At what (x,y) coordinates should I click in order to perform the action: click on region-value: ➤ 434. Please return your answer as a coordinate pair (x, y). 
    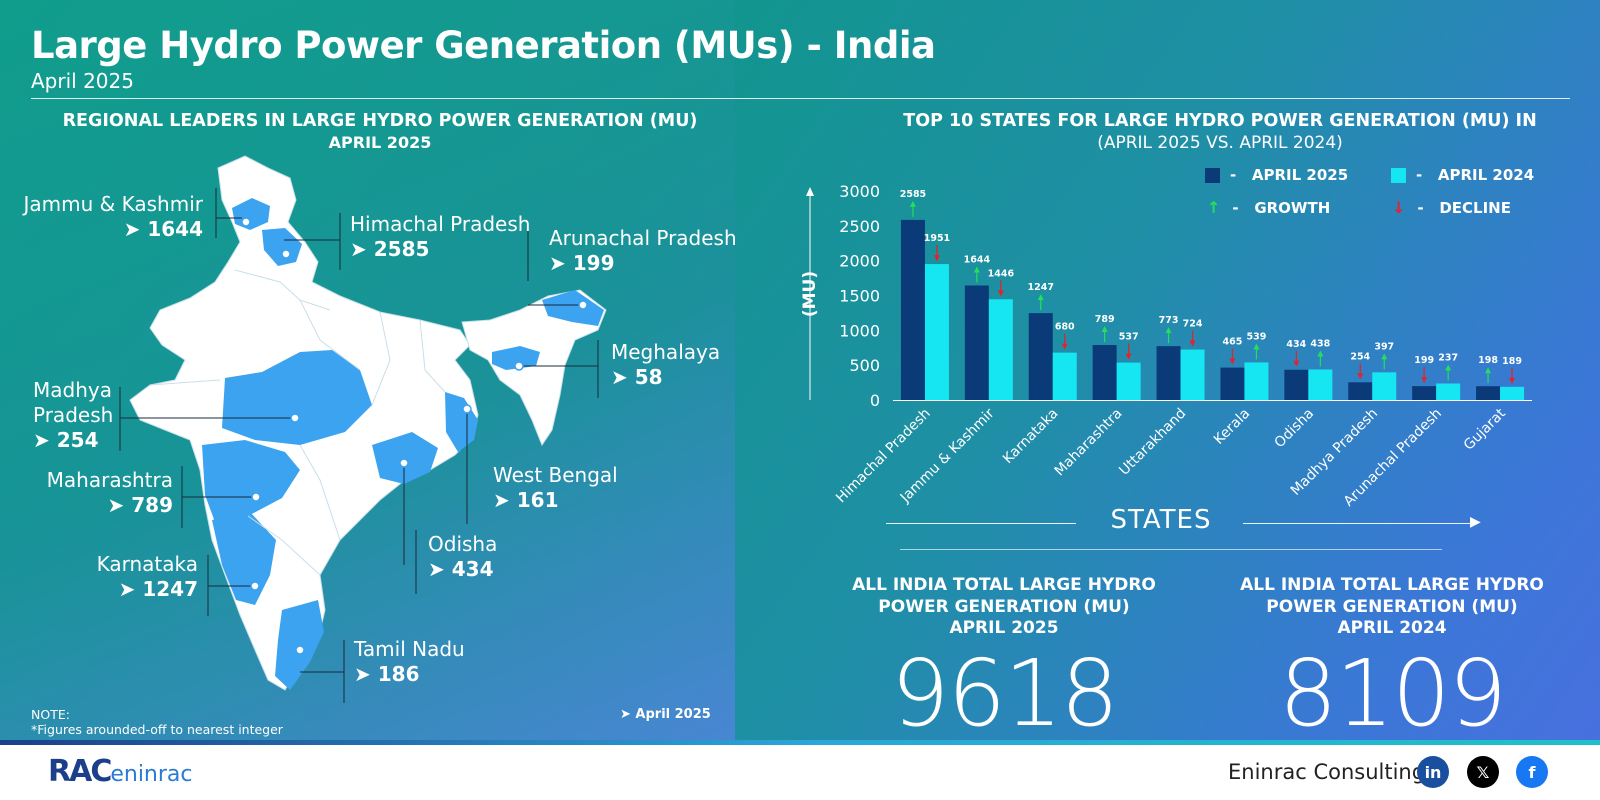
    Looking at the image, I should click on (461, 569).